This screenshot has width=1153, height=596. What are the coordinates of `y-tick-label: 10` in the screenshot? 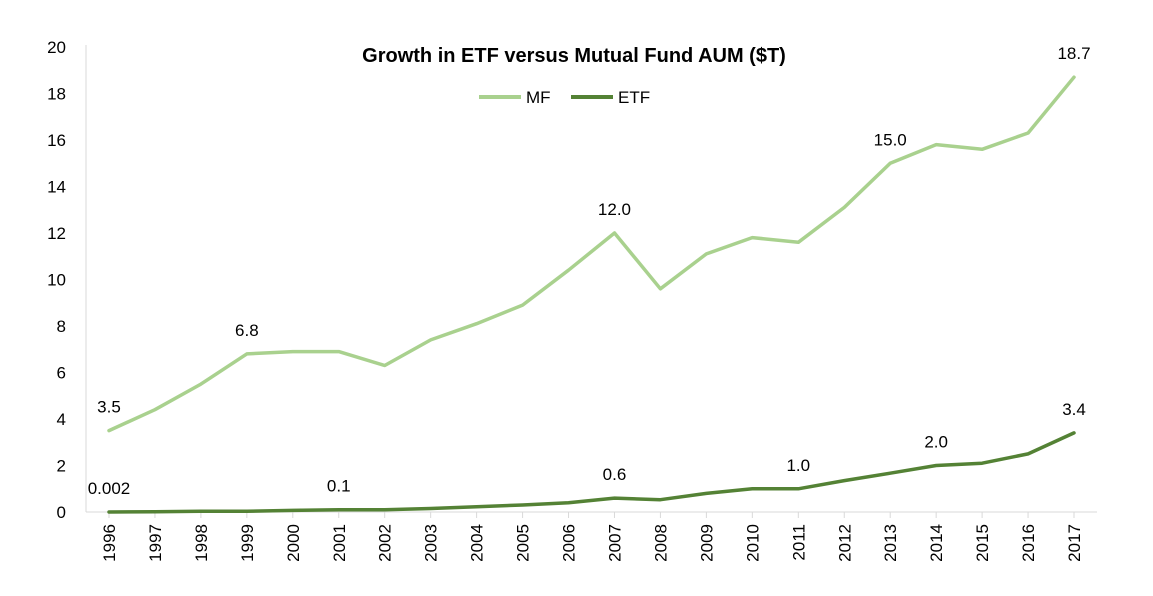 It's located at (56, 280).